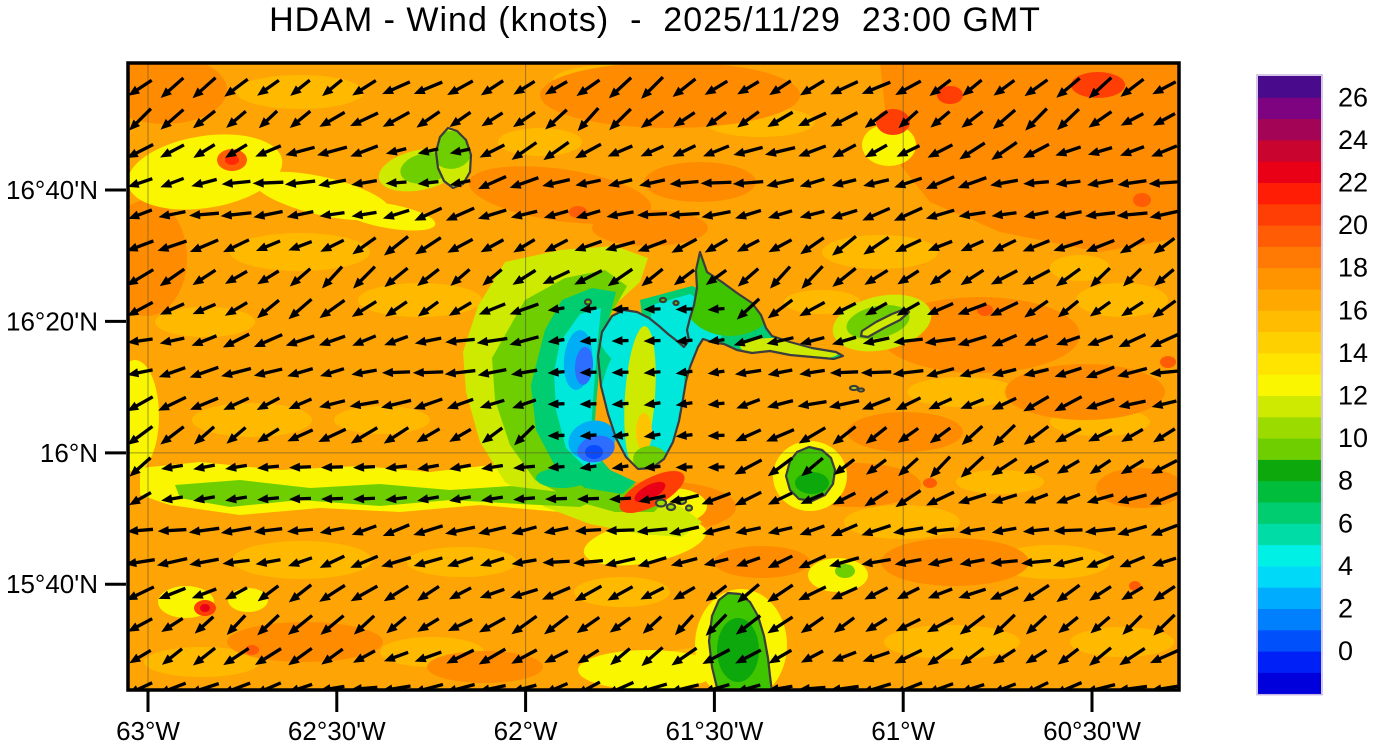 The image size is (1373, 748). I want to click on la-desirade-coastline, so click(885, 323).